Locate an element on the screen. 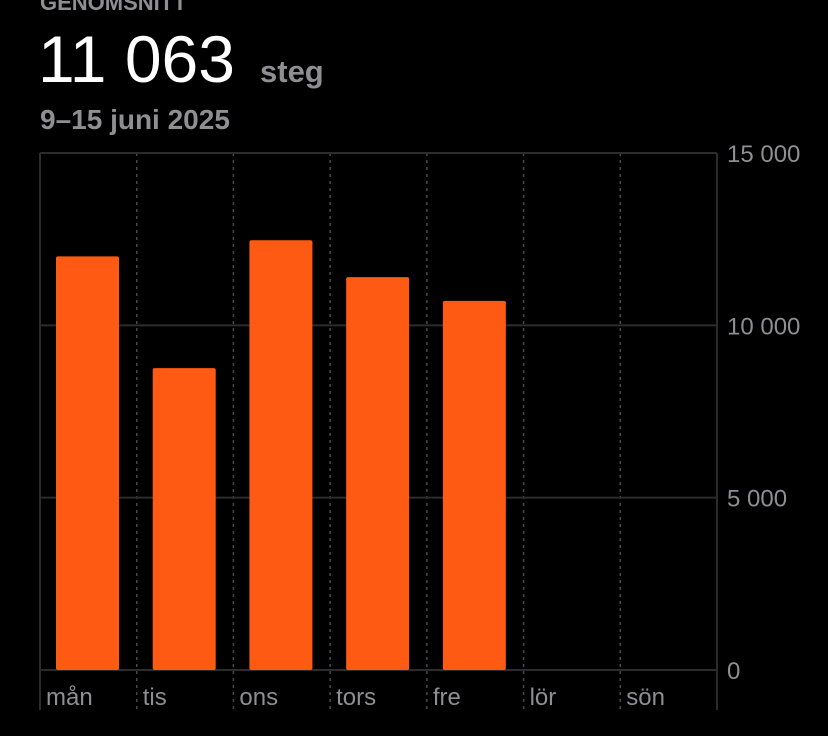  y-tick-label: 10 000 is located at coordinates (763, 326).